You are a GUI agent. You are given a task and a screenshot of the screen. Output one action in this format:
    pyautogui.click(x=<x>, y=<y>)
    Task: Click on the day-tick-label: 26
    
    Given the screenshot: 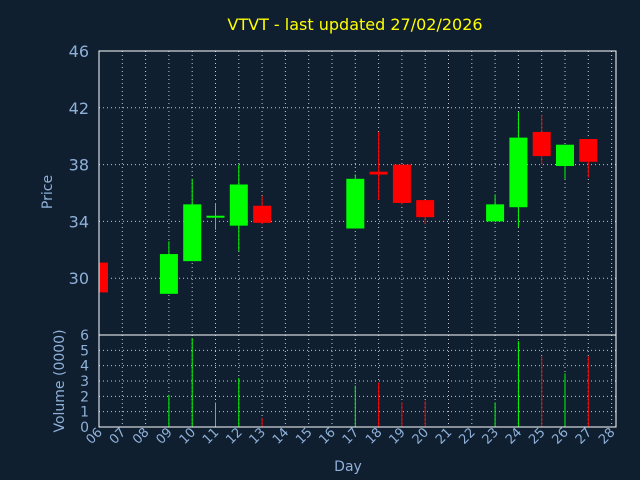 What is the action you would take?
    pyautogui.click(x=561, y=436)
    